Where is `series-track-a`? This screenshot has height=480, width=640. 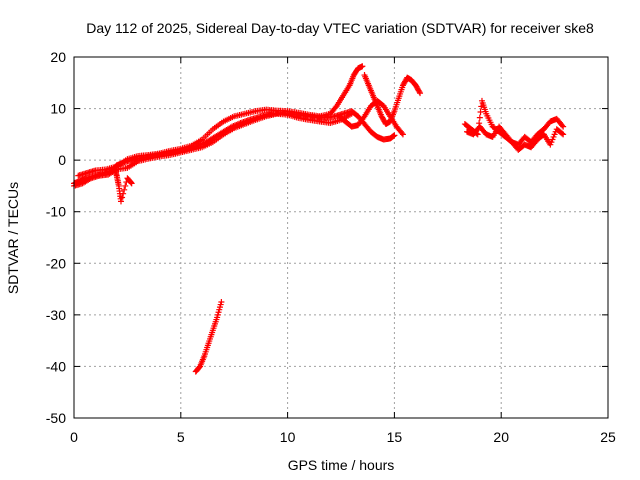 series-track-a is located at coordinates (234, 147).